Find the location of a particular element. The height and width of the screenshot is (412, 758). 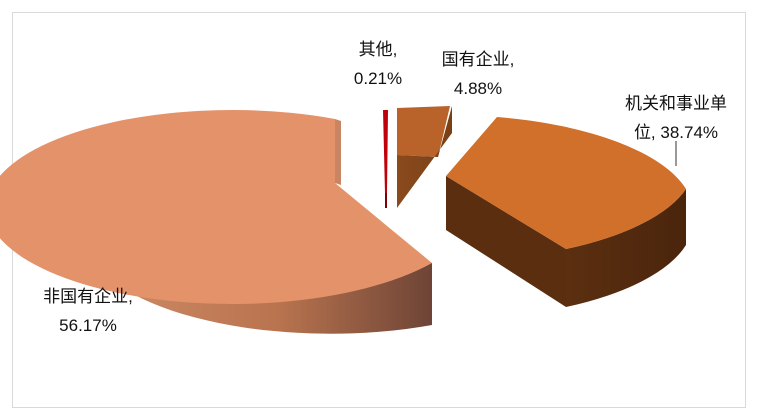

slice-government-institution-top is located at coordinates (566, 183).